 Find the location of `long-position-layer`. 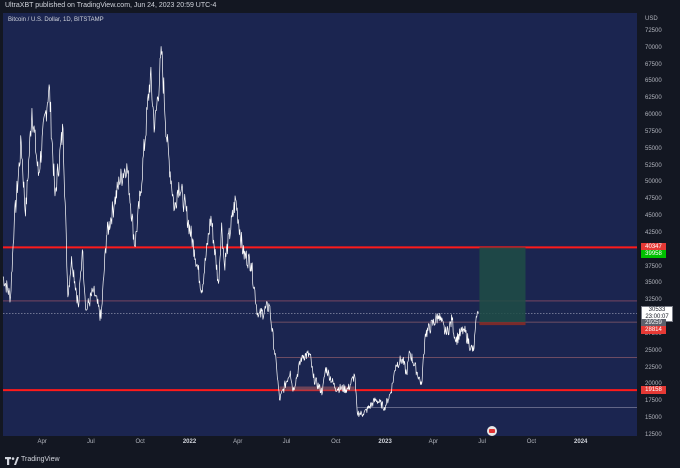

long-position-layer is located at coordinates (502, 286).